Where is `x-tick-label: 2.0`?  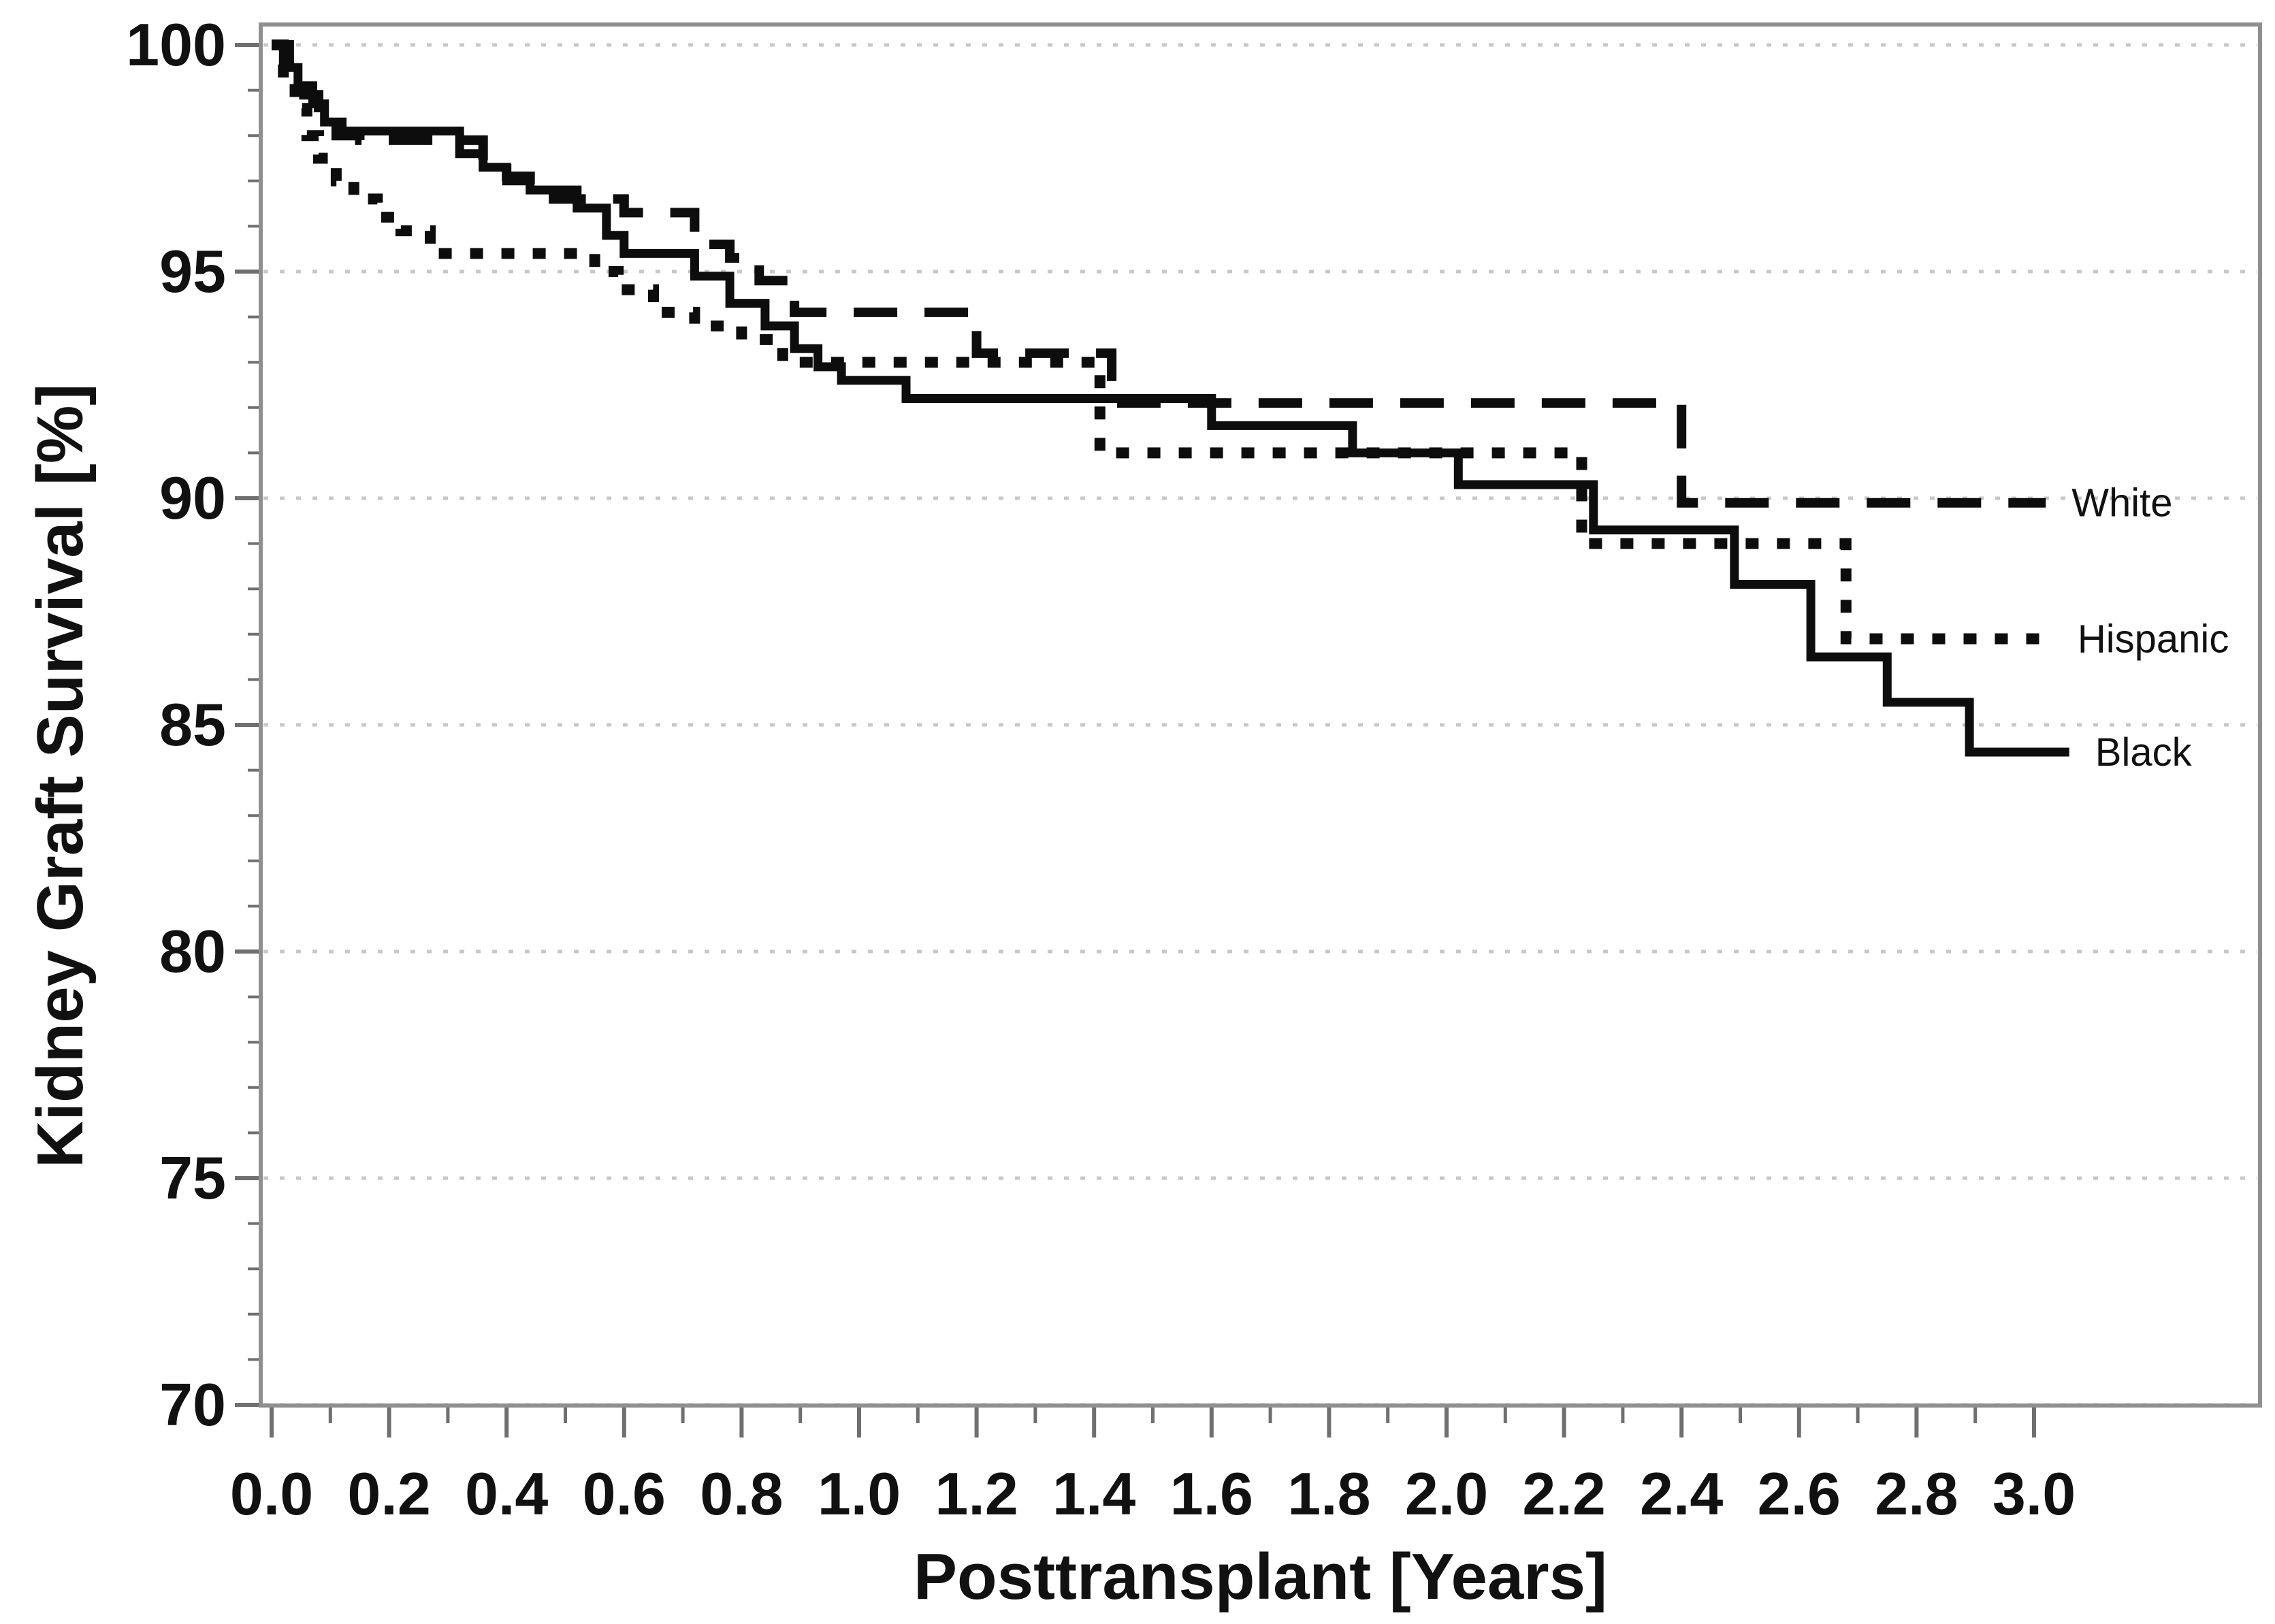
x-tick-label: 2.0 is located at coordinates (1446, 1493).